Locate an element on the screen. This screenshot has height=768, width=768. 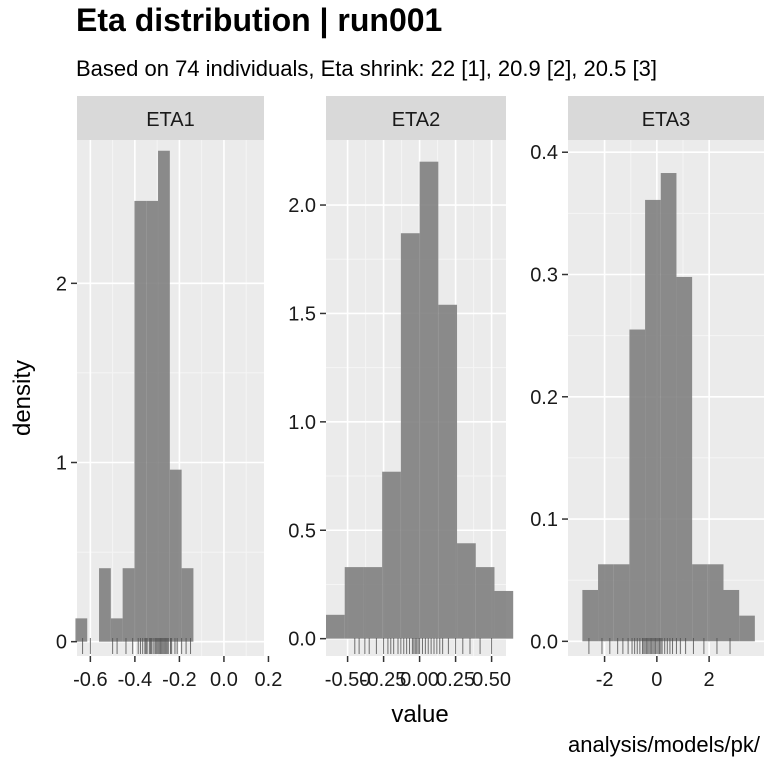
x-tick-label: 0 is located at coordinates (656, 680).